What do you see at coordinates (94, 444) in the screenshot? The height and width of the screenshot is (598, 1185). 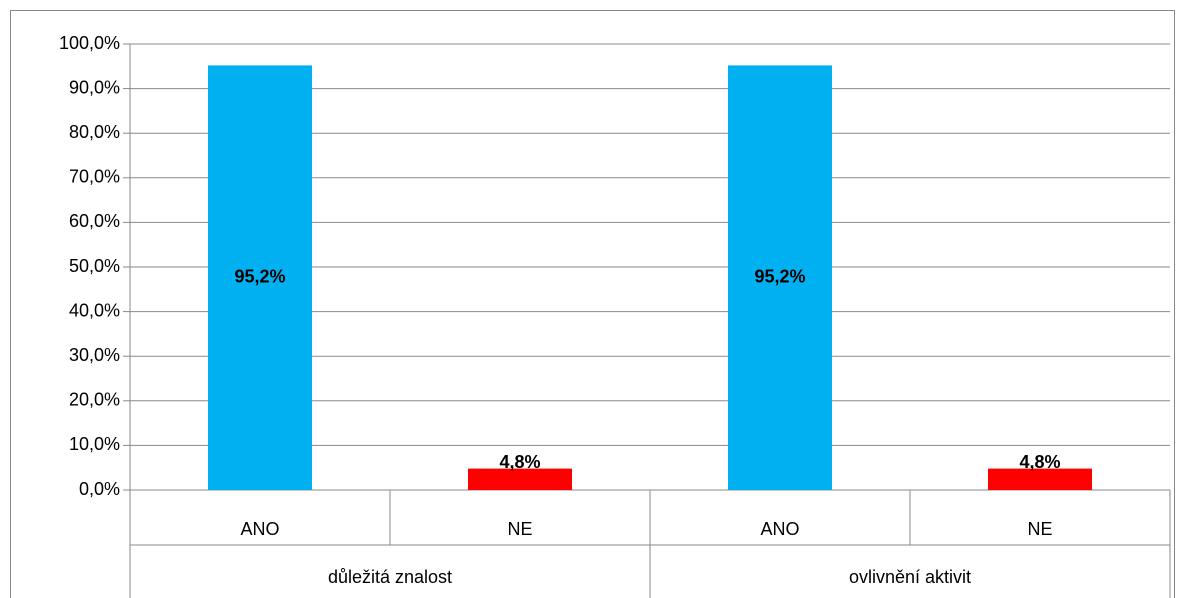 I see `y-tick-label: 10,0%` at bounding box center [94, 444].